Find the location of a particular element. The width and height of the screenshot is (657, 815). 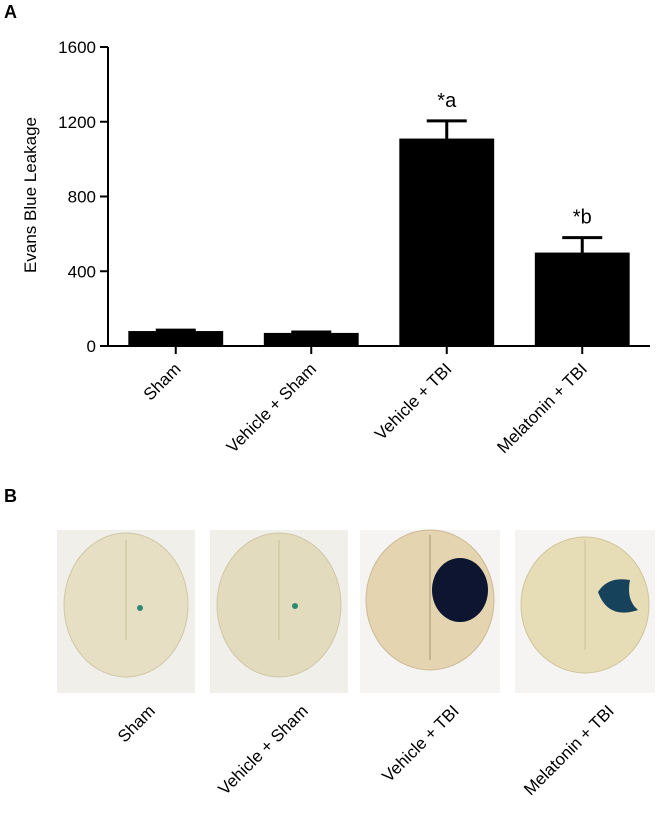

x-tick-label: Sham is located at coordinates (162, 381).